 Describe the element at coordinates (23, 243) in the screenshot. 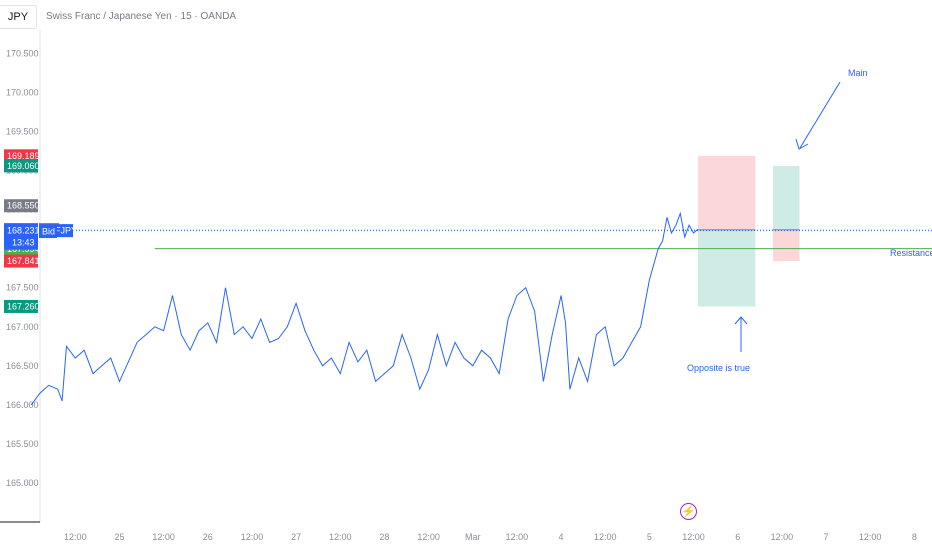

I see `countdown-label: 13:43` at that location.